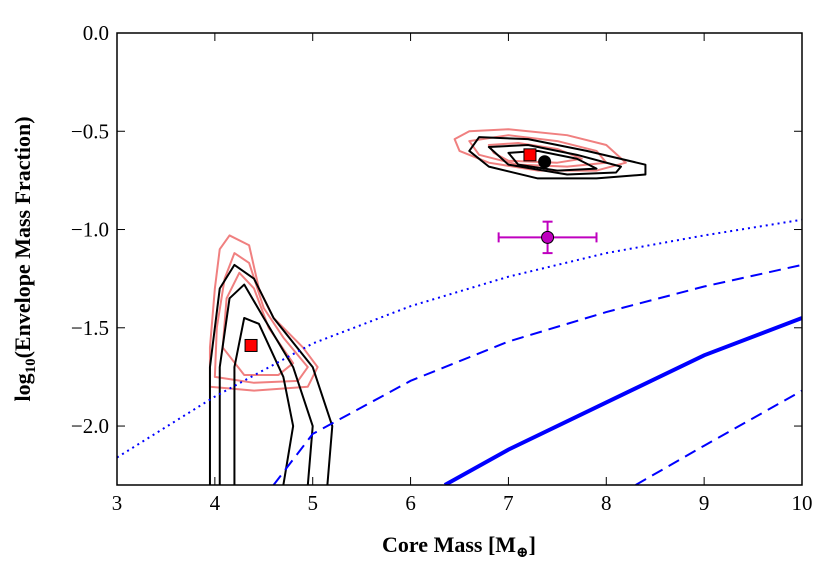  Describe the element at coordinates (704, 503) in the screenshot. I see `x-tick-label: 9` at that location.